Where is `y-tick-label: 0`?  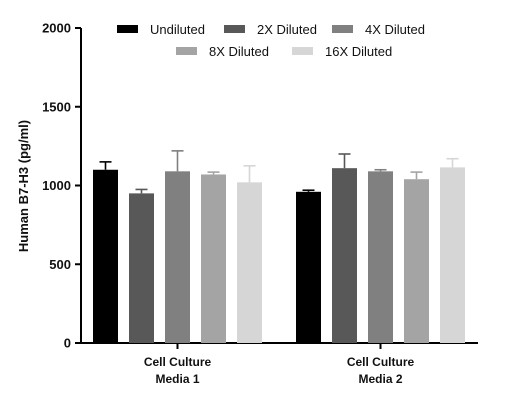 y-tick-label: 0 is located at coordinates (67, 343).